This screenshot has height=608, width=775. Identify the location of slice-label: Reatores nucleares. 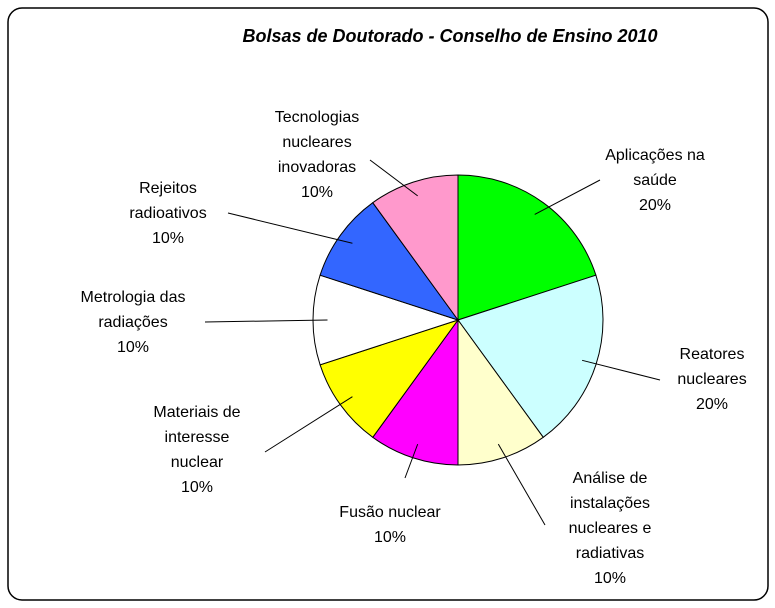
(712, 367).